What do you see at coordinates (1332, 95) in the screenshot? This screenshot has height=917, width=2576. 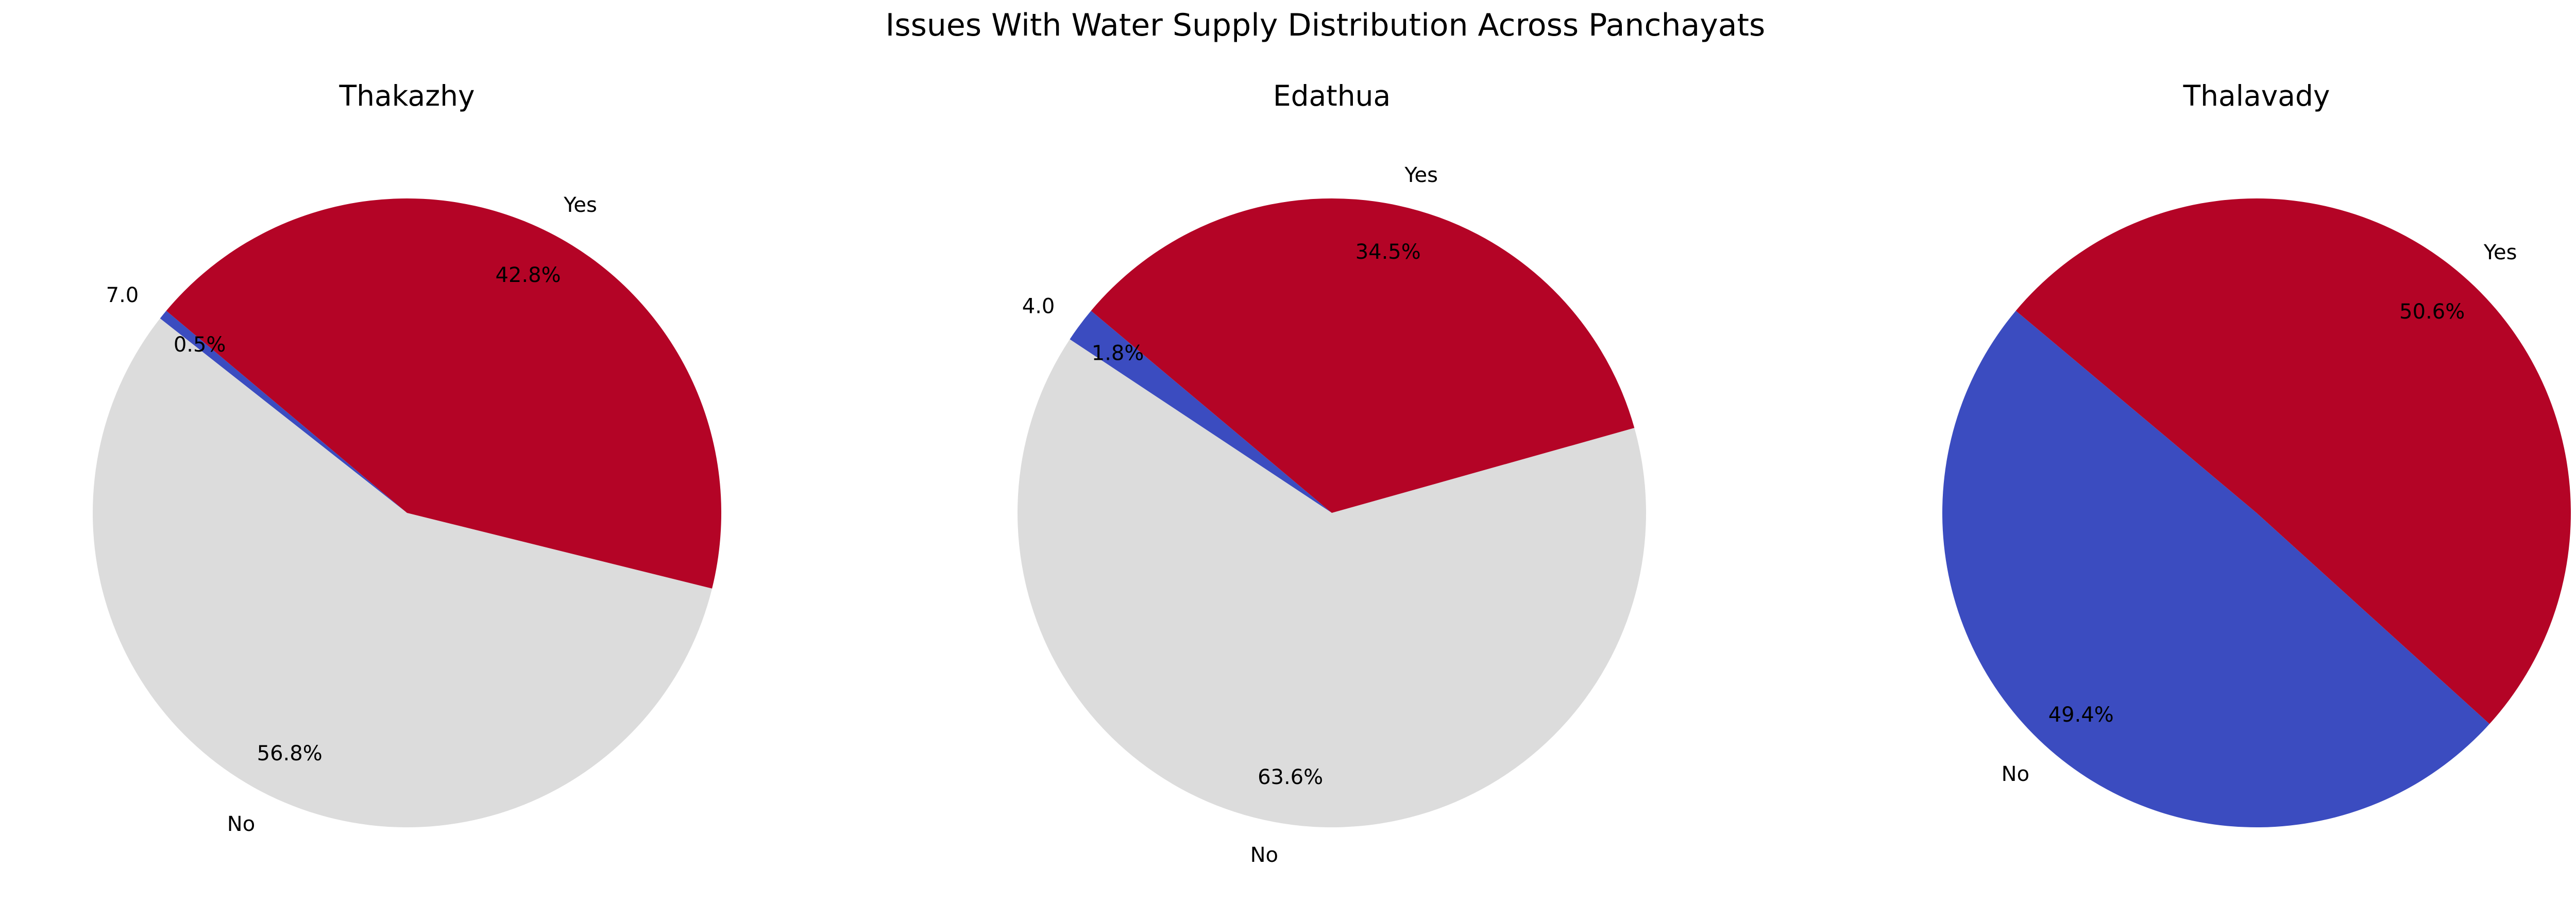 I see `pie-title-edathua: Edathua` at bounding box center [1332, 95].